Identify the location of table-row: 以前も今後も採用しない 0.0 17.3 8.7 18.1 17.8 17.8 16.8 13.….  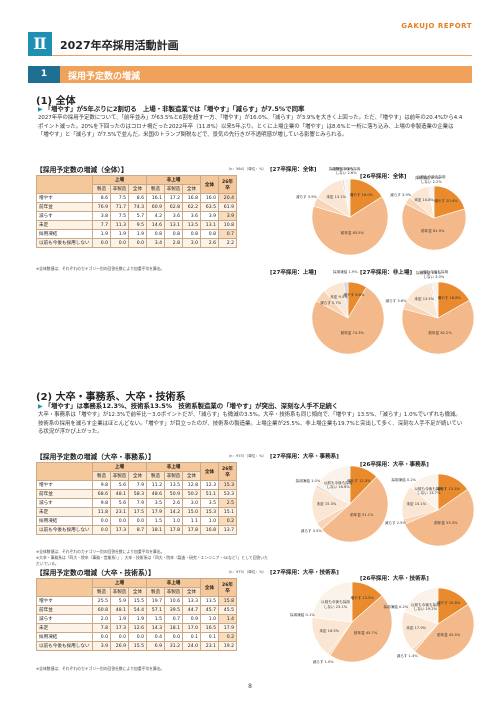
(136, 530).